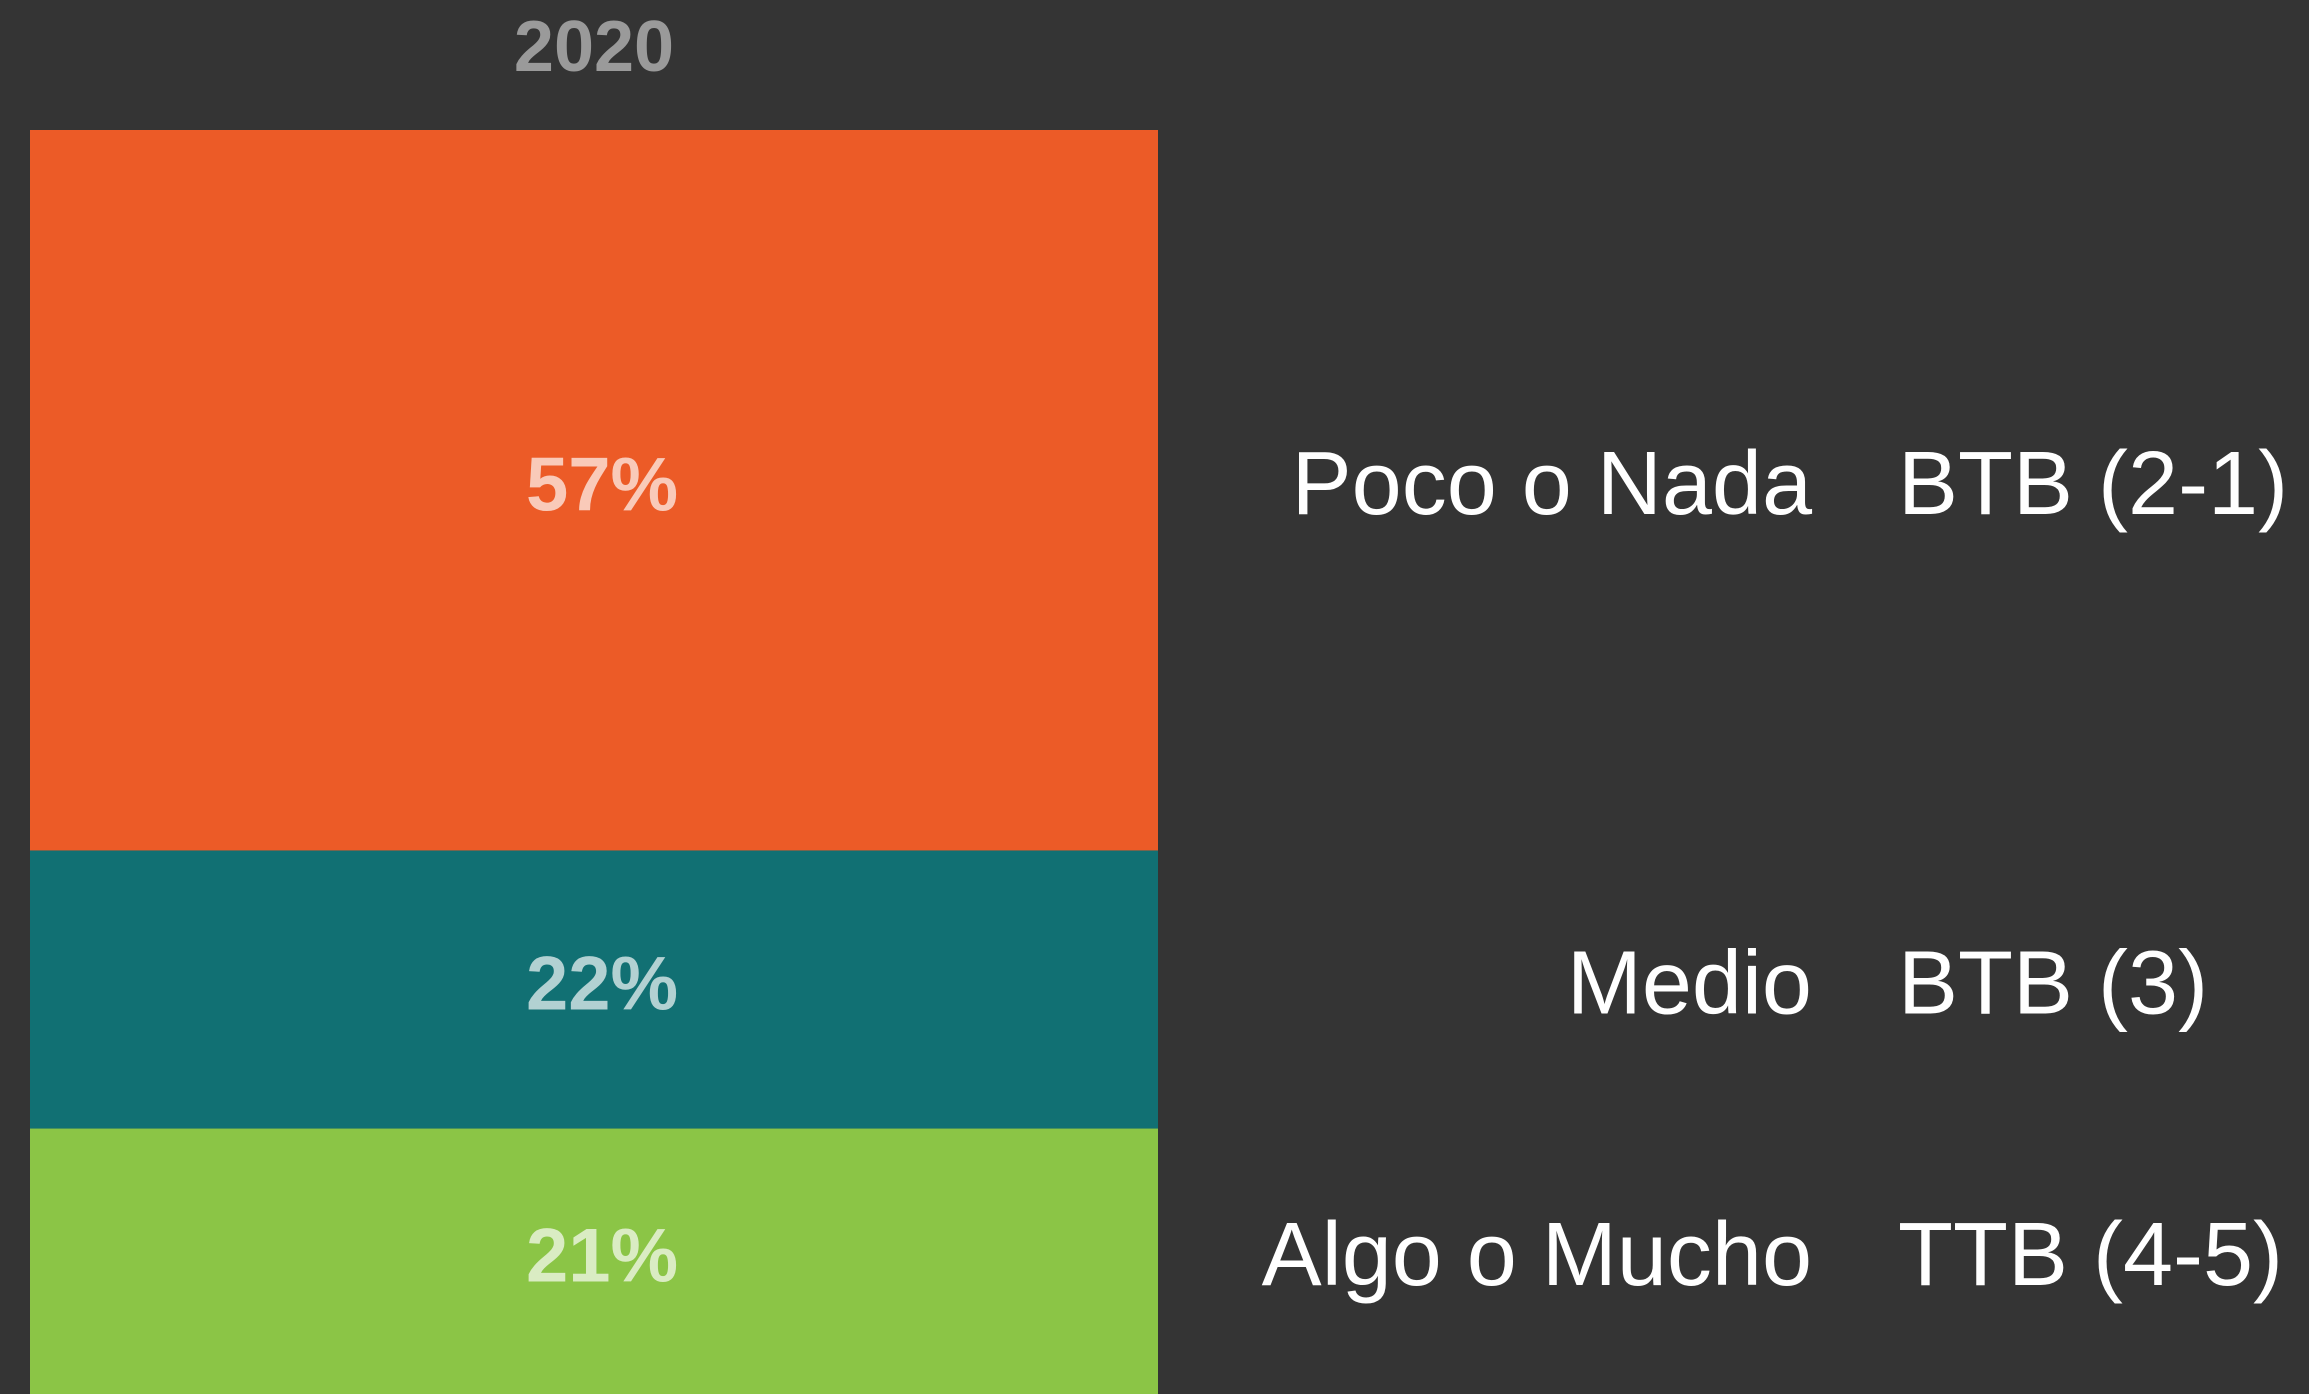  Describe the element at coordinates (2093, 484) in the screenshot. I see `legend-group: BTB (2-1)` at that location.